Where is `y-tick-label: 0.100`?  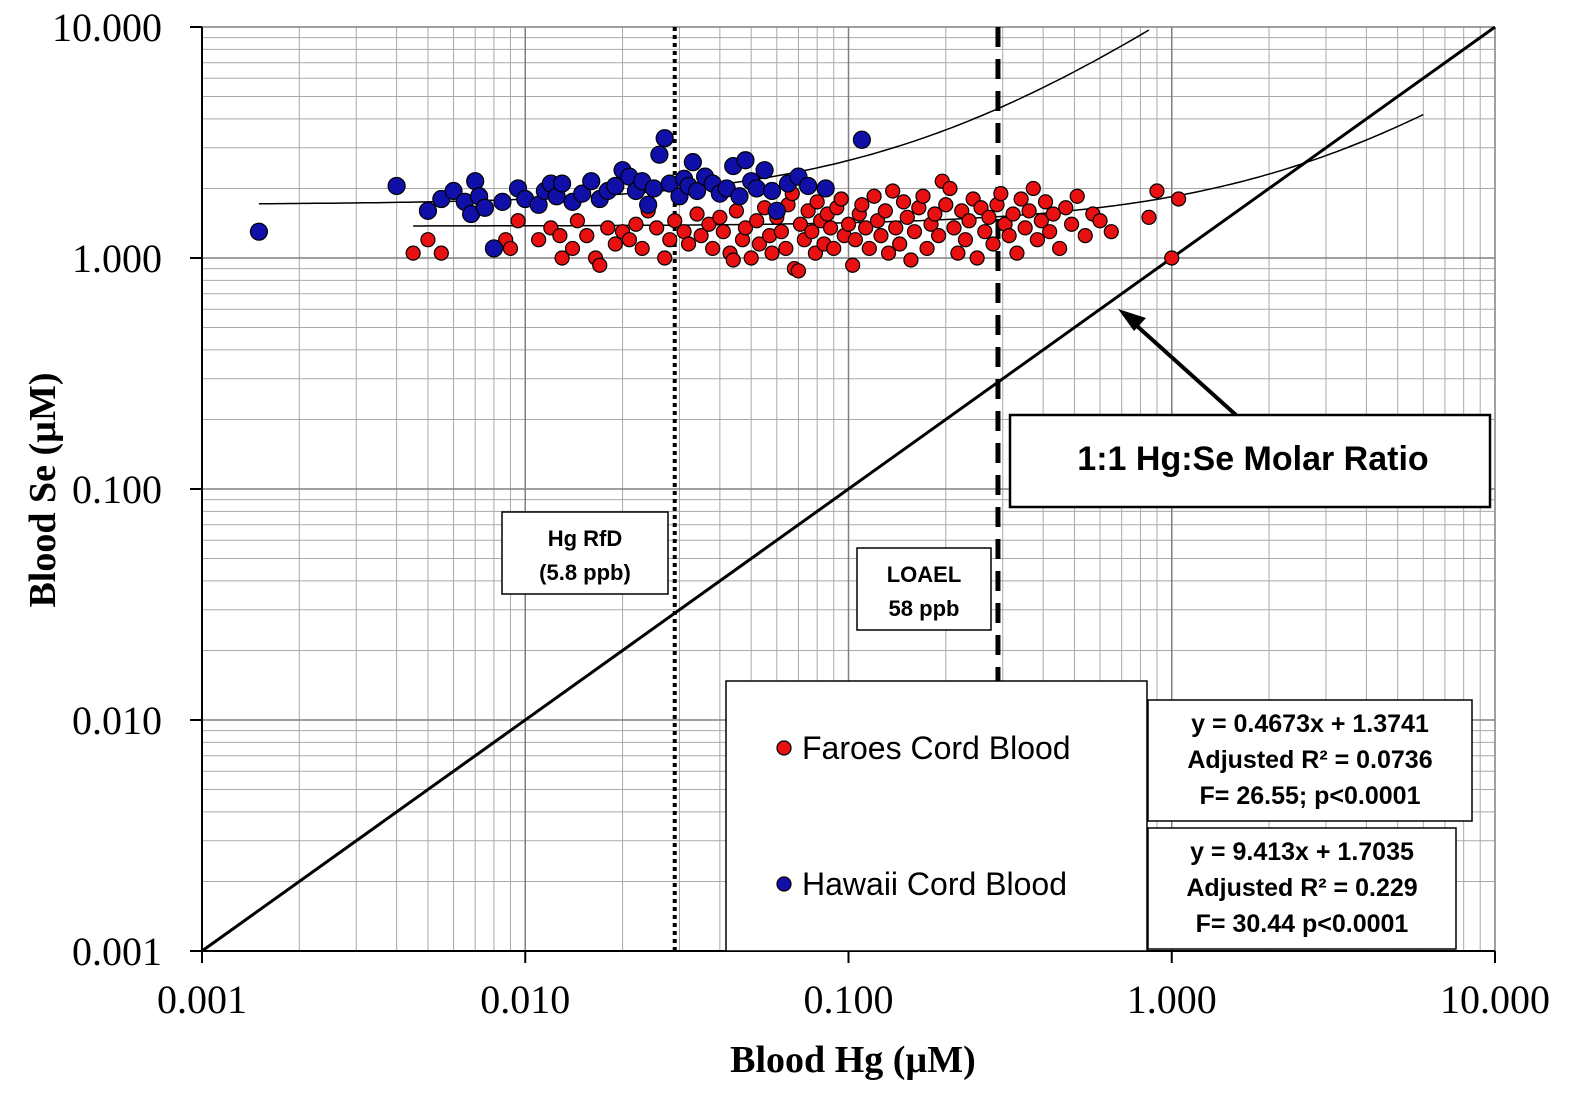
y-tick-label: 0.100 is located at coordinates (117, 489).